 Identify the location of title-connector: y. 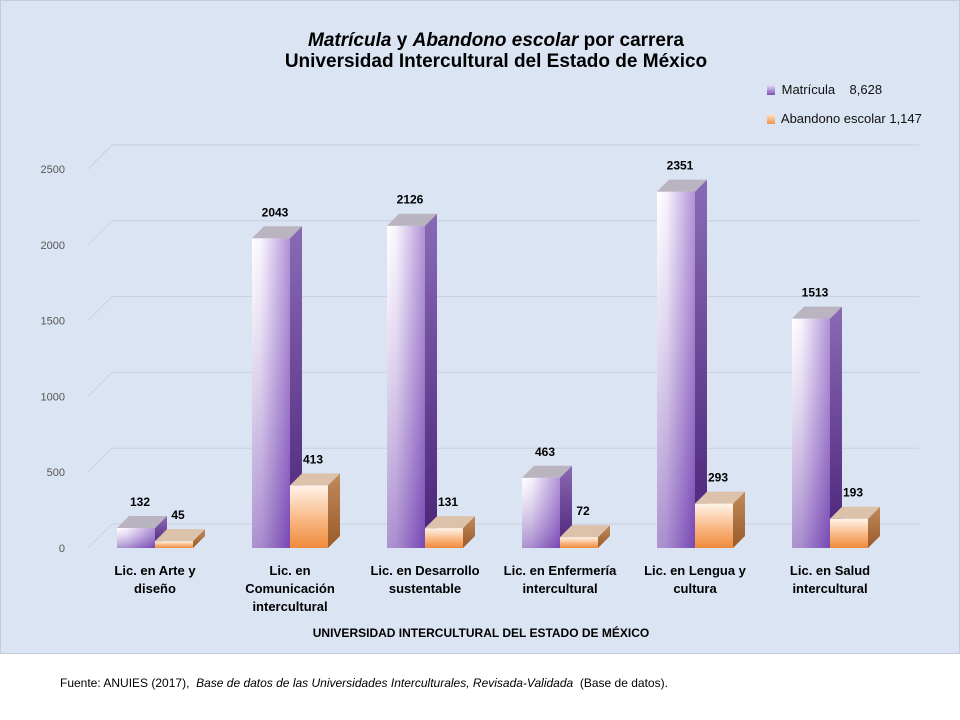
(402, 40).